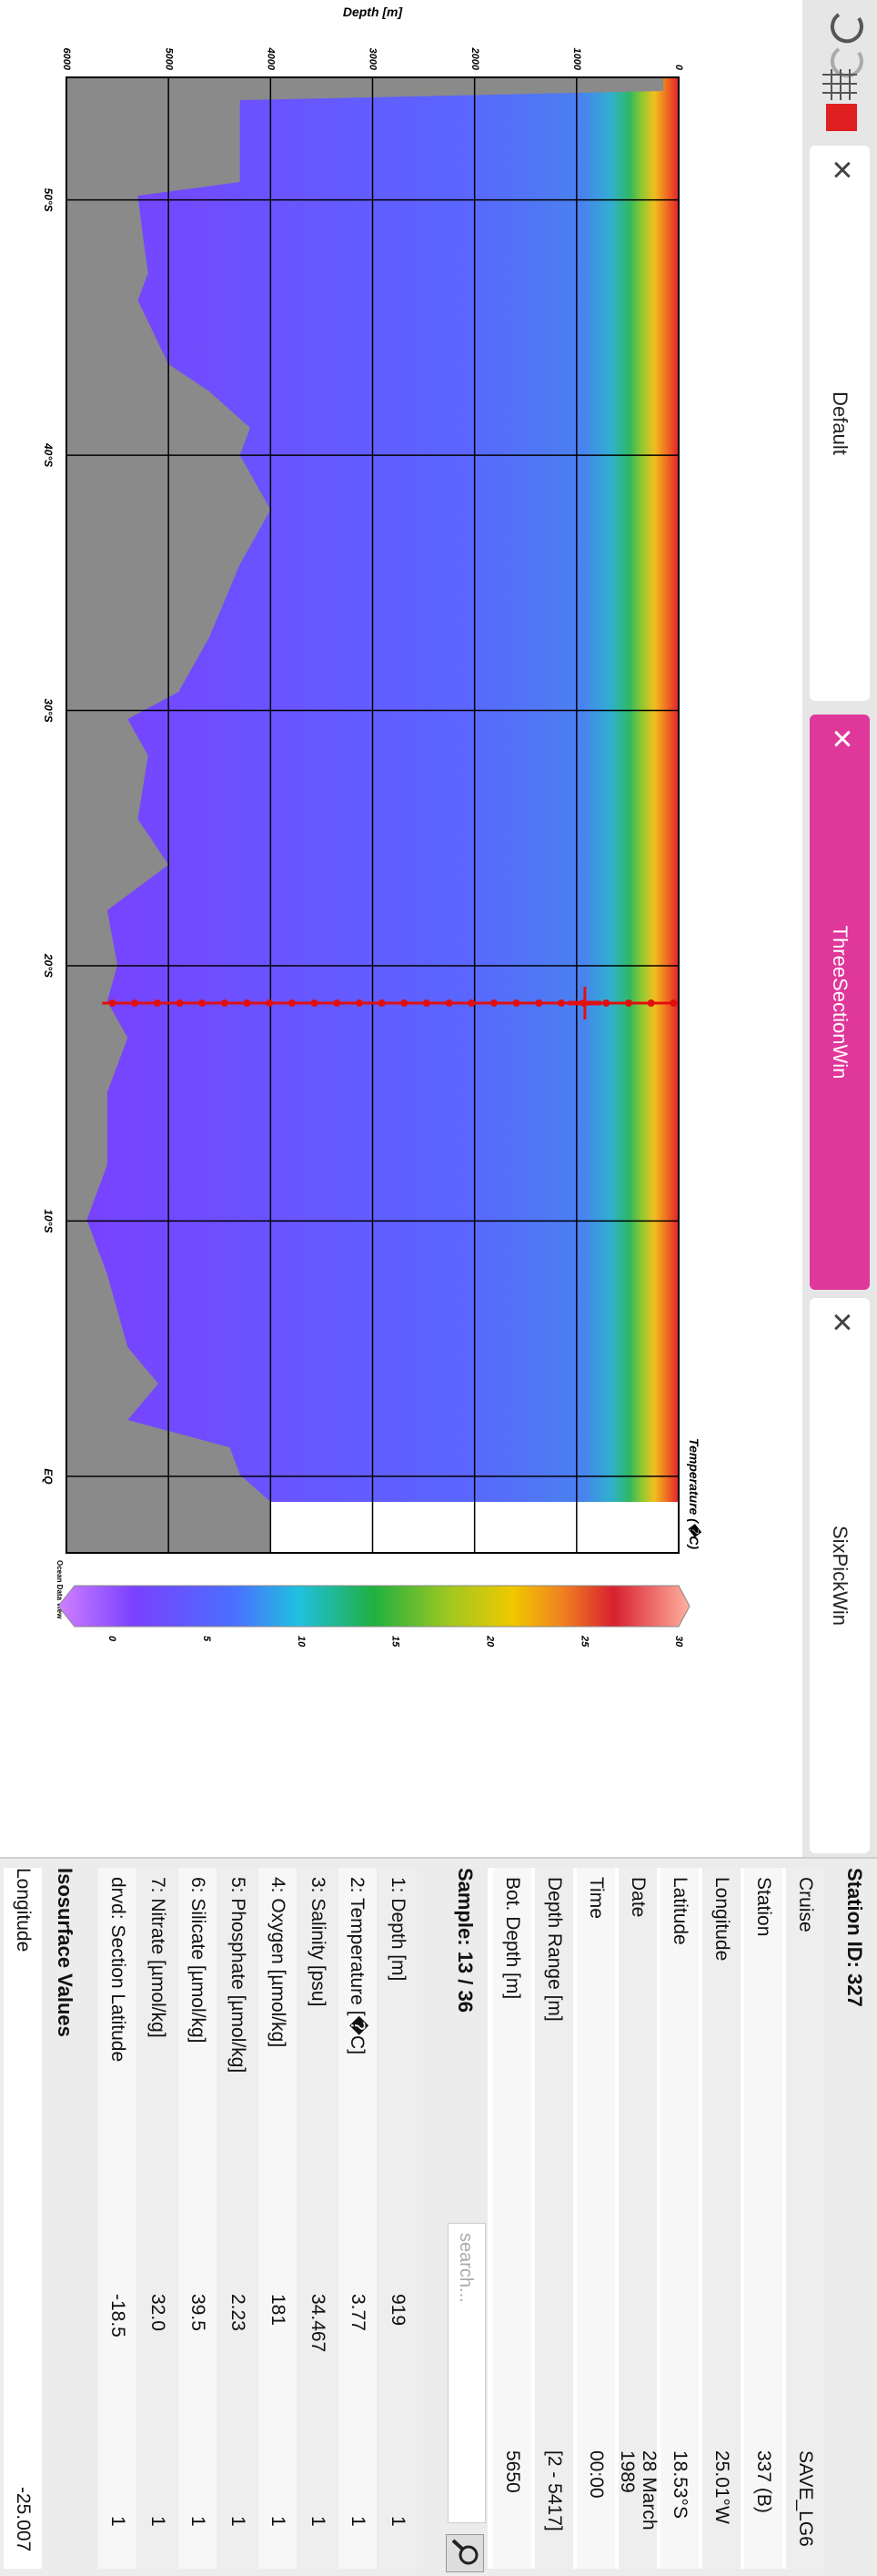  Describe the element at coordinates (847, 62) in the screenshot. I see `redo-icon` at that location.